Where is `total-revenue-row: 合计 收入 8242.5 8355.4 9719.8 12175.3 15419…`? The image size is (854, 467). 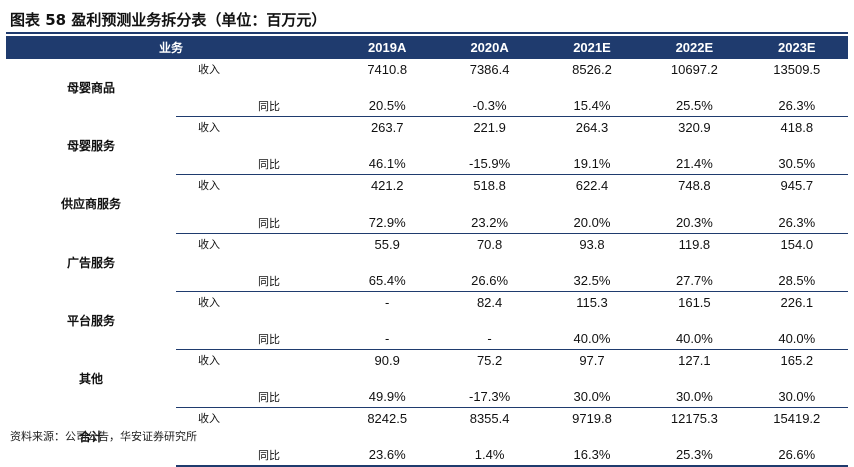 total-revenue-row: 合计 收入 8242.5 8355.4 9719.8 12175.3 15419… is located at coordinates (427, 426).